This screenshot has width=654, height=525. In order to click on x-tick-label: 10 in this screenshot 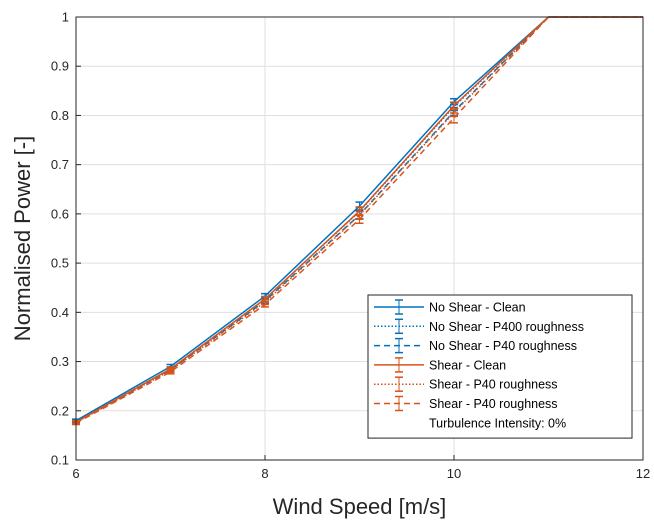, I will do `click(454, 473)`.